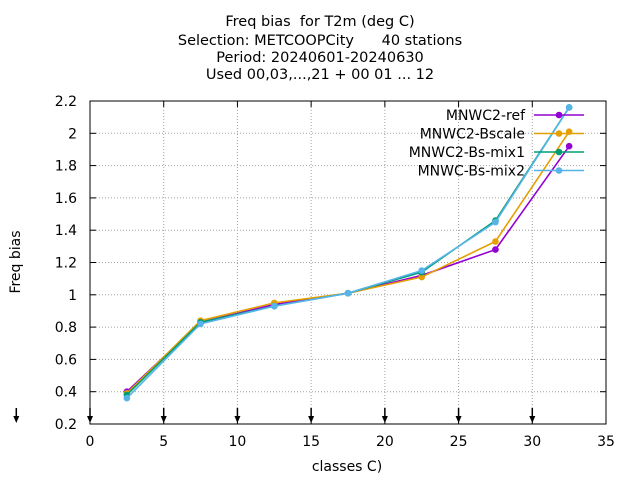 Image resolution: width=640 pixels, height=480 pixels. What do you see at coordinates (347, 467) in the screenshot?
I see `x-axis-label: classes C)` at bounding box center [347, 467].